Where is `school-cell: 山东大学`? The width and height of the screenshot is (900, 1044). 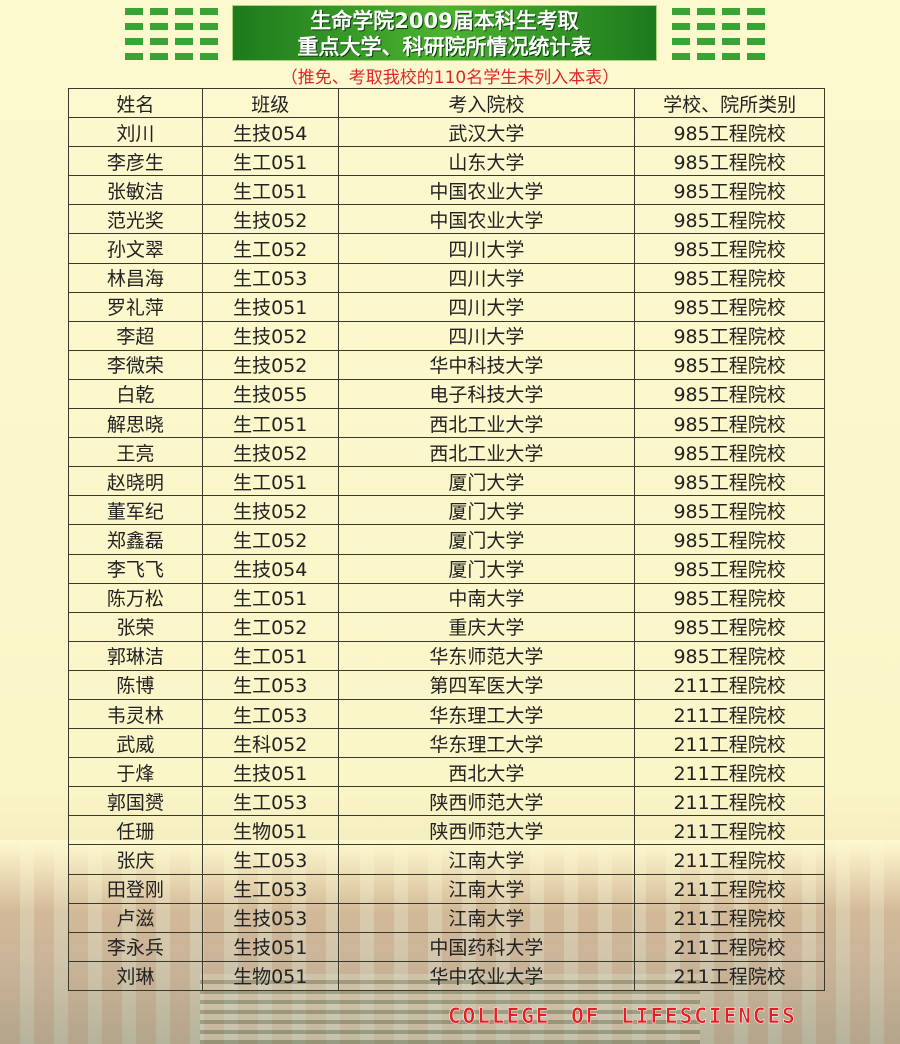
school-cell: 山东大学 is located at coordinates (486, 161).